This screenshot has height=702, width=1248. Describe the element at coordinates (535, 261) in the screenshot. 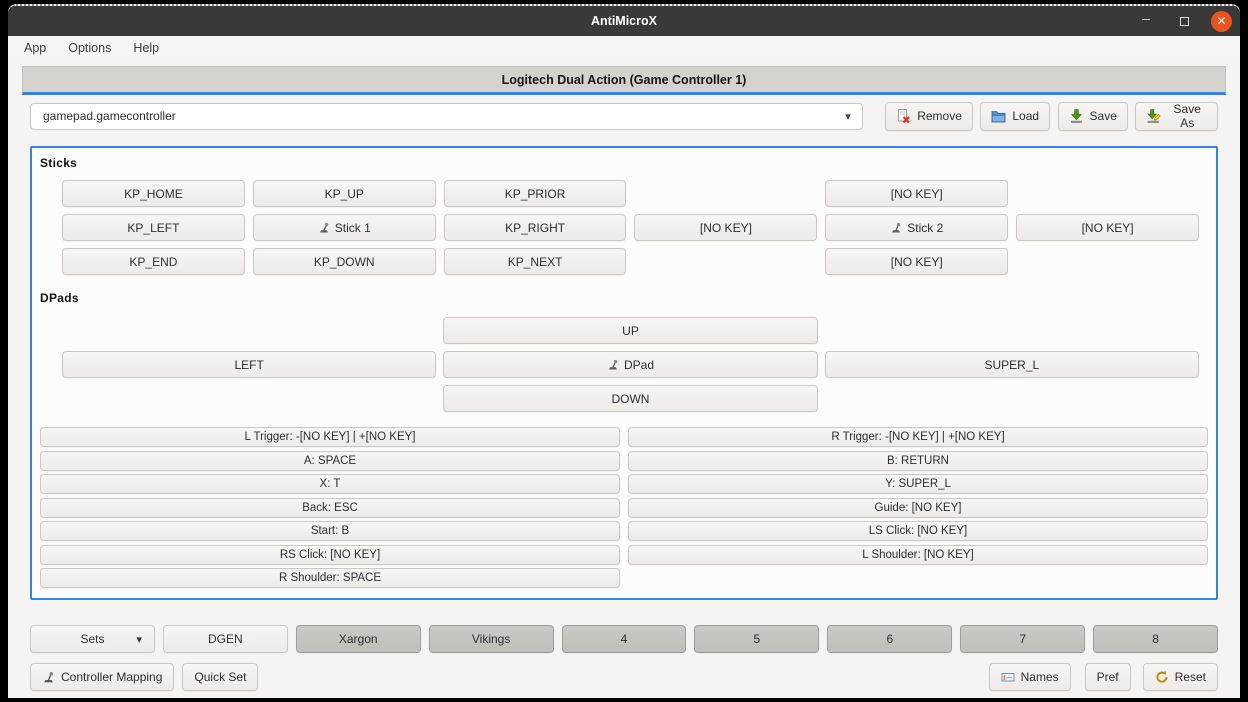

I see `stick1-down-right-button: KP_NEXT` at that location.